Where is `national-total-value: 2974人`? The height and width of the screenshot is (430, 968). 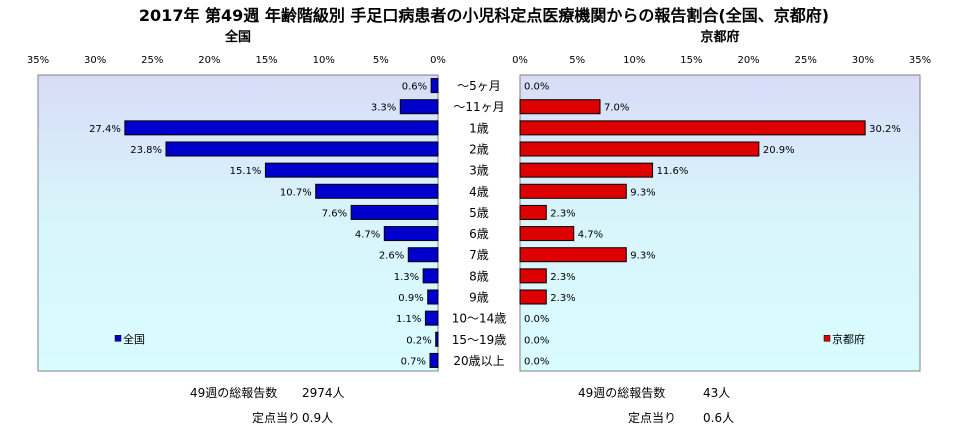
national-total-value: 2974人 is located at coordinates (323, 393).